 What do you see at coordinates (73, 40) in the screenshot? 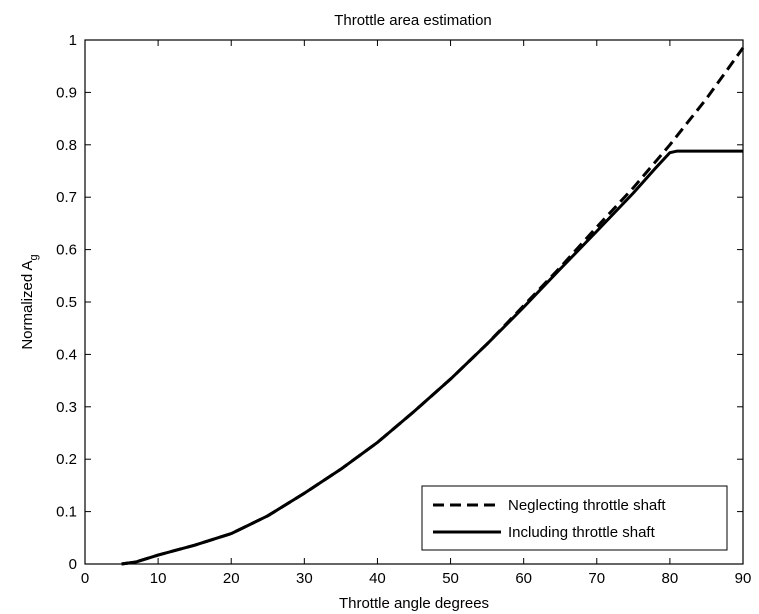
I see `y-tick-label: 1` at bounding box center [73, 40].